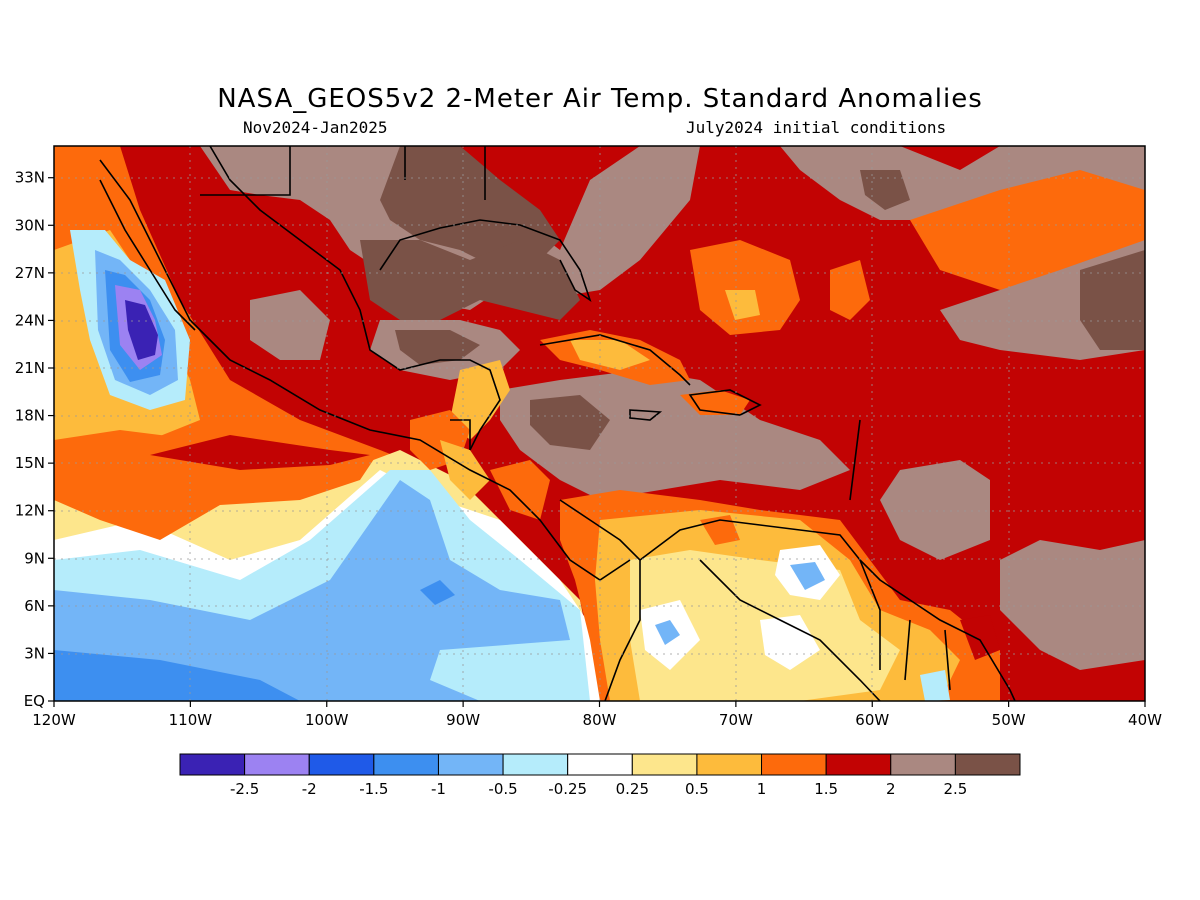 Image resolution: width=1200 pixels, height=900 pixels. I want to click on y-tick-label: 24N, so click(30, 320).